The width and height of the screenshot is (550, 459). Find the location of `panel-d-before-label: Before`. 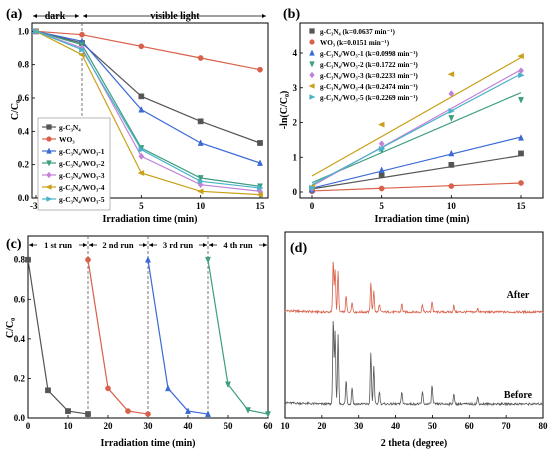

panel-d-before-label: Before is located at coordinates (518, 395).